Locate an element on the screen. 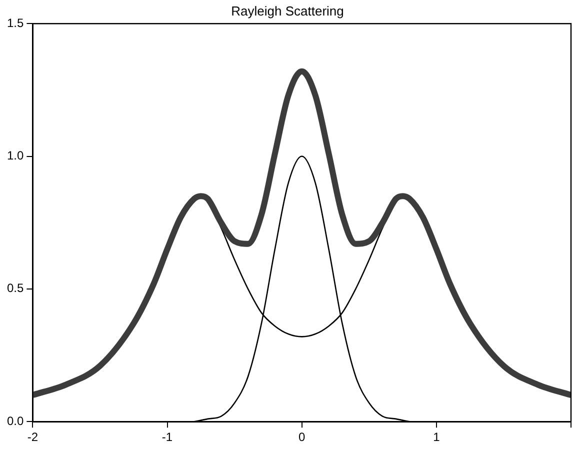 The width and height of the screenshot is (575, 452). chart-title: Rayleigh Scattering is located at coordinates (287, 10).